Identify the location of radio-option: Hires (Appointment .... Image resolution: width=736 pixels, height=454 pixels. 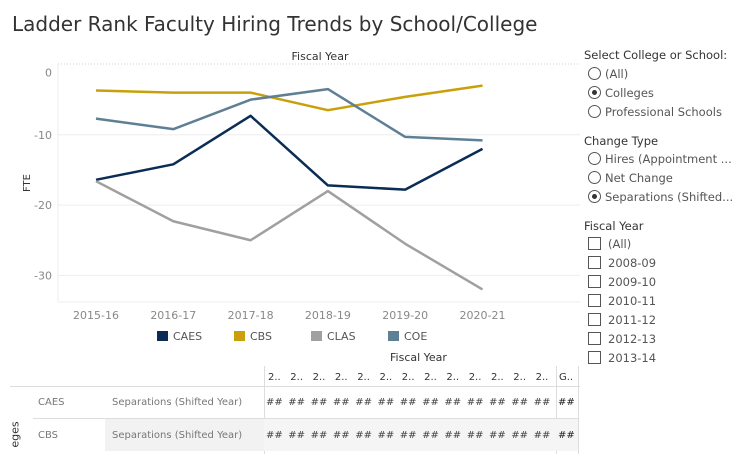
(660, 158).